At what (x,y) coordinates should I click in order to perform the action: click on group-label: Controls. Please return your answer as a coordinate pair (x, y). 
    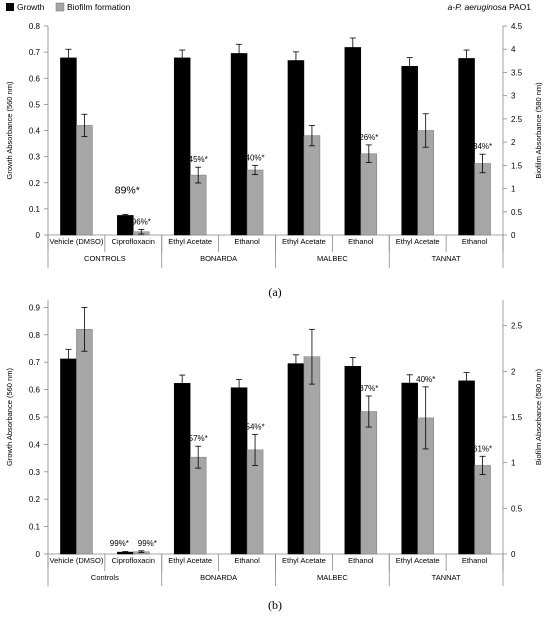
    Looking at the image, I should click on (105, 577).